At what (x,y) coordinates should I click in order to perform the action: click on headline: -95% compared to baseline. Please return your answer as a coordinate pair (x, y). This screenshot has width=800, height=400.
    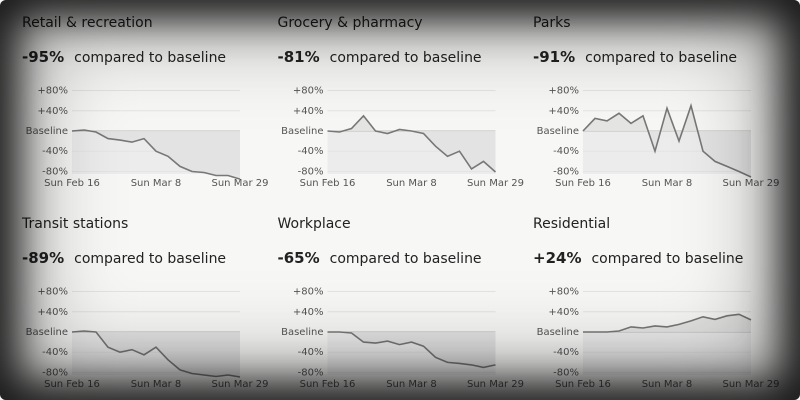
    Looking at the image, I should click on (124, 57).